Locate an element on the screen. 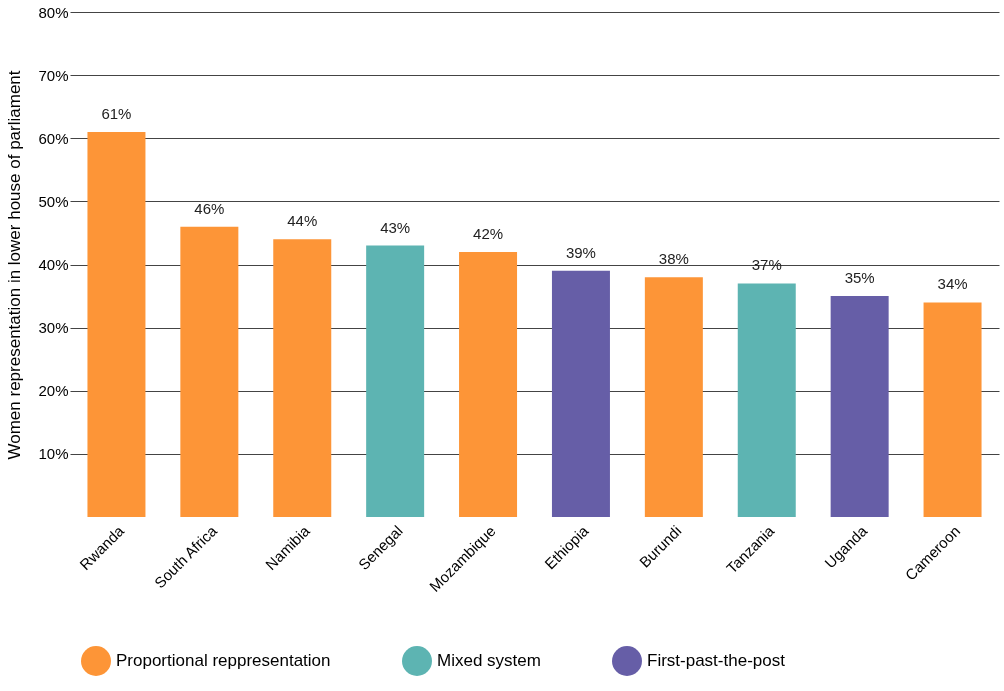 The width and height of the screenshot is (1004, 691). y-tick-label: 30% is located at coordinates (53, 328).